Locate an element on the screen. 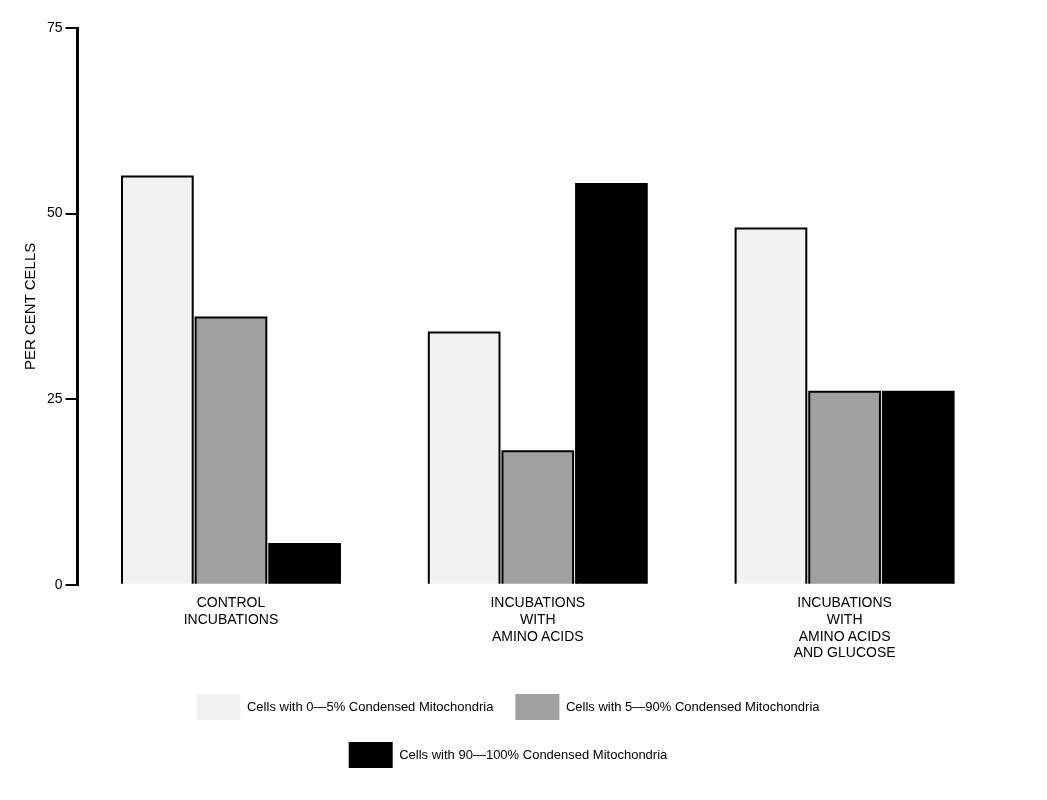 This screenshot has height=800, width=1047. x-tick-label: INCUBATIONS WITH AMINO ACIDS is located at coordinates (538, 619).